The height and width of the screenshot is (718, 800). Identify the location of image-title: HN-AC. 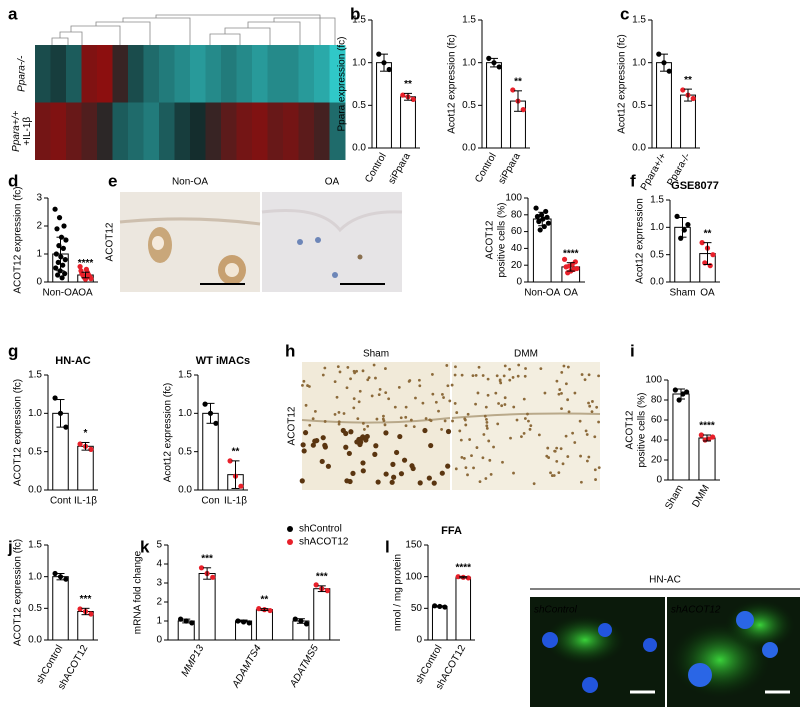
(665, 580).